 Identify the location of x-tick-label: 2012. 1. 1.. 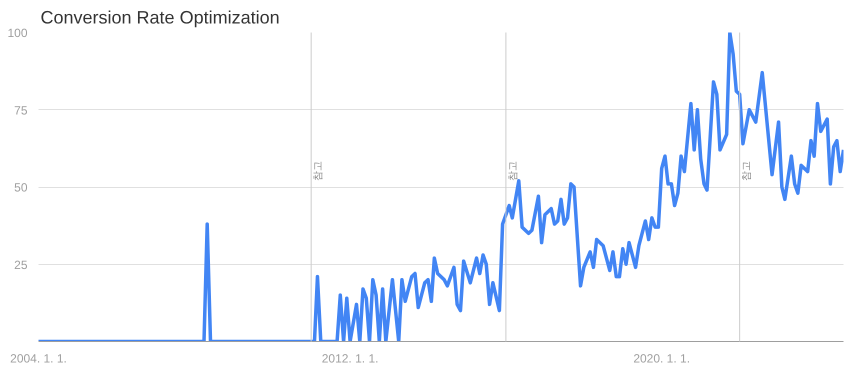
(350, 359).